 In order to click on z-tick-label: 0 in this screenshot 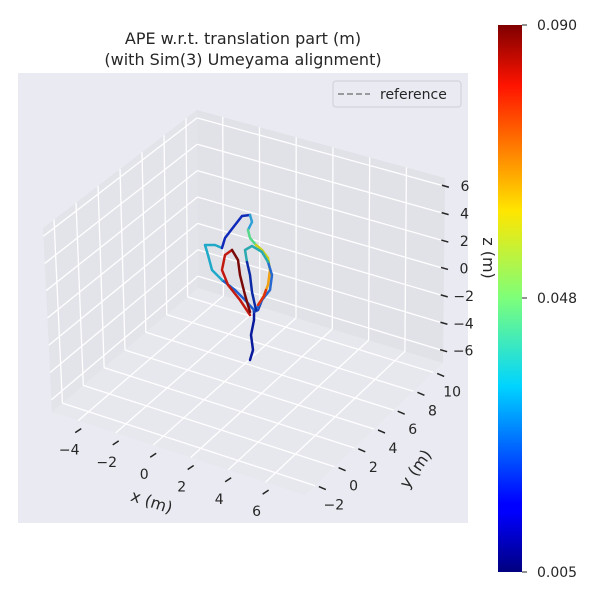, I will do `click(464, 269)`.